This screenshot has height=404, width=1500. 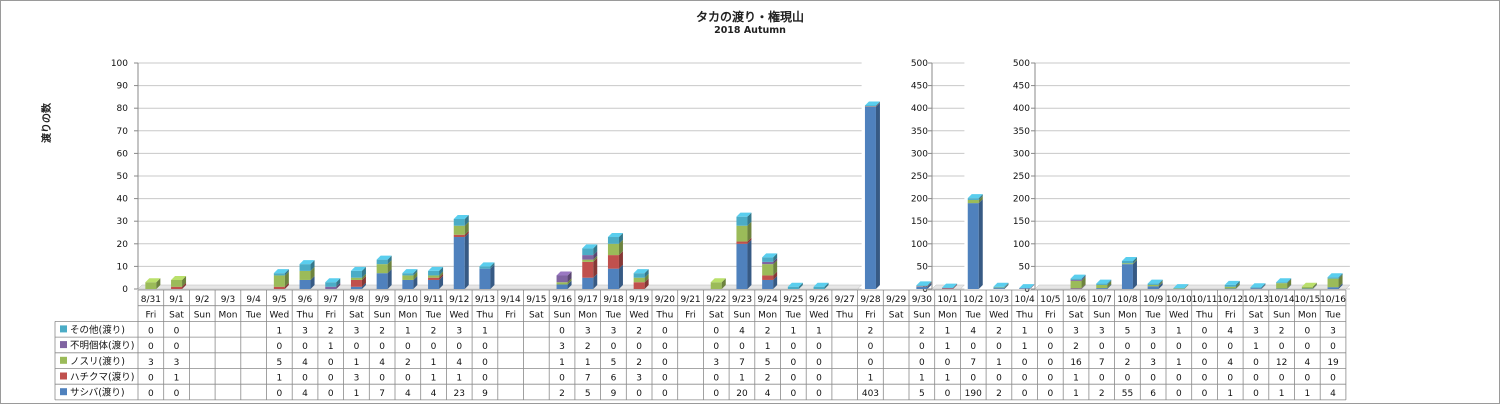 I want to click on weekday-label: Wed, so click(x=1179, y=316).